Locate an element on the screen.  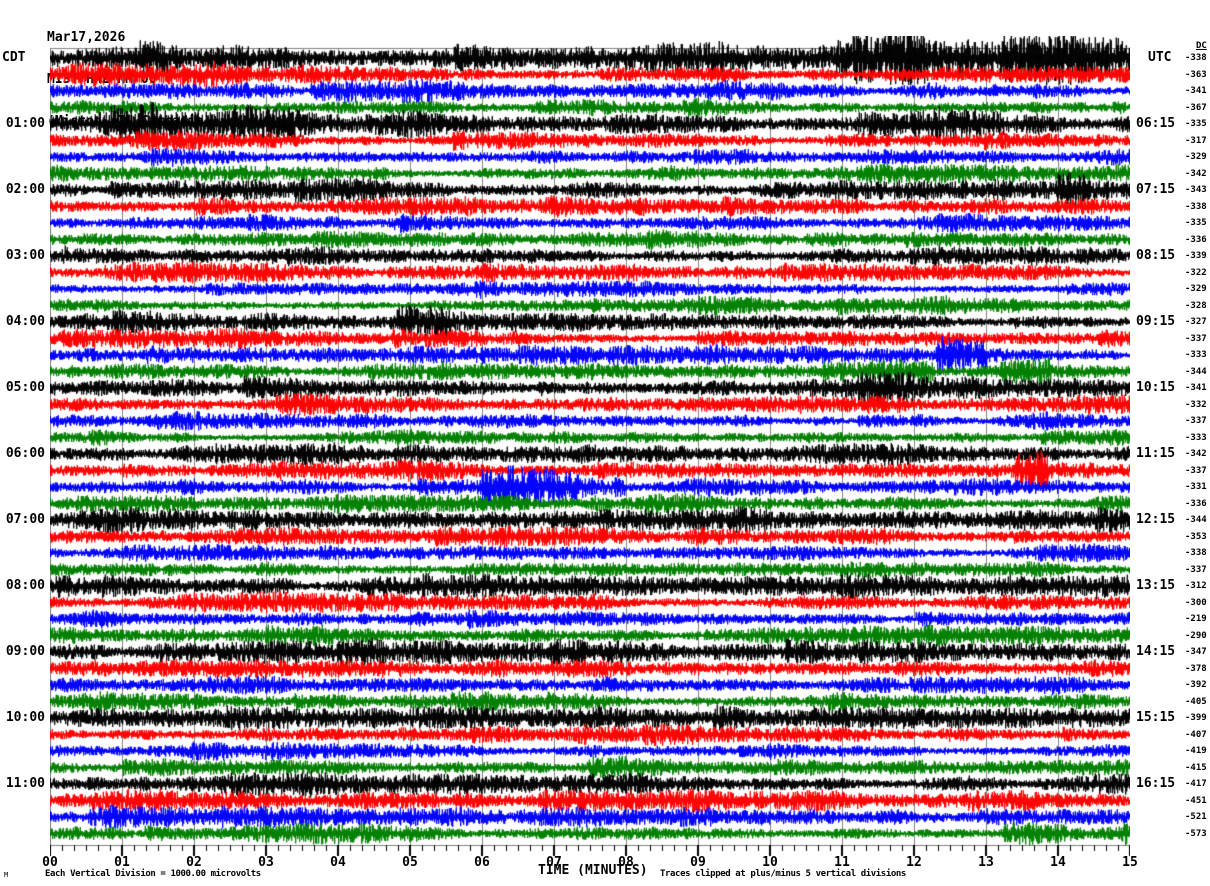
dc-value: -415 is located at coordinates (1196, 767).